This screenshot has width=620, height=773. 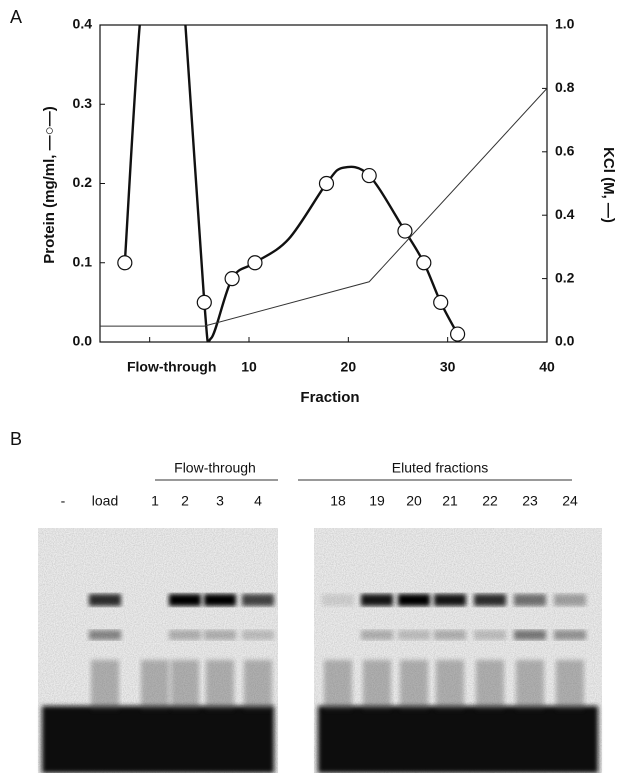 I want to click on lane-label: 20, so click(x=414, y=501).